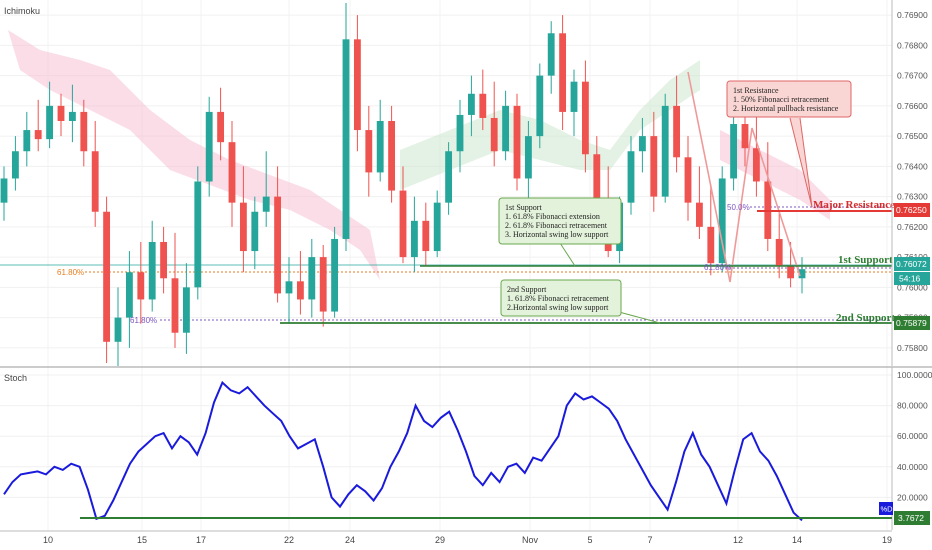  What do you see at coordinates (289, 540) in the screenshot?
I see `time-tick-label: 22` at bounding box center [289, 540].